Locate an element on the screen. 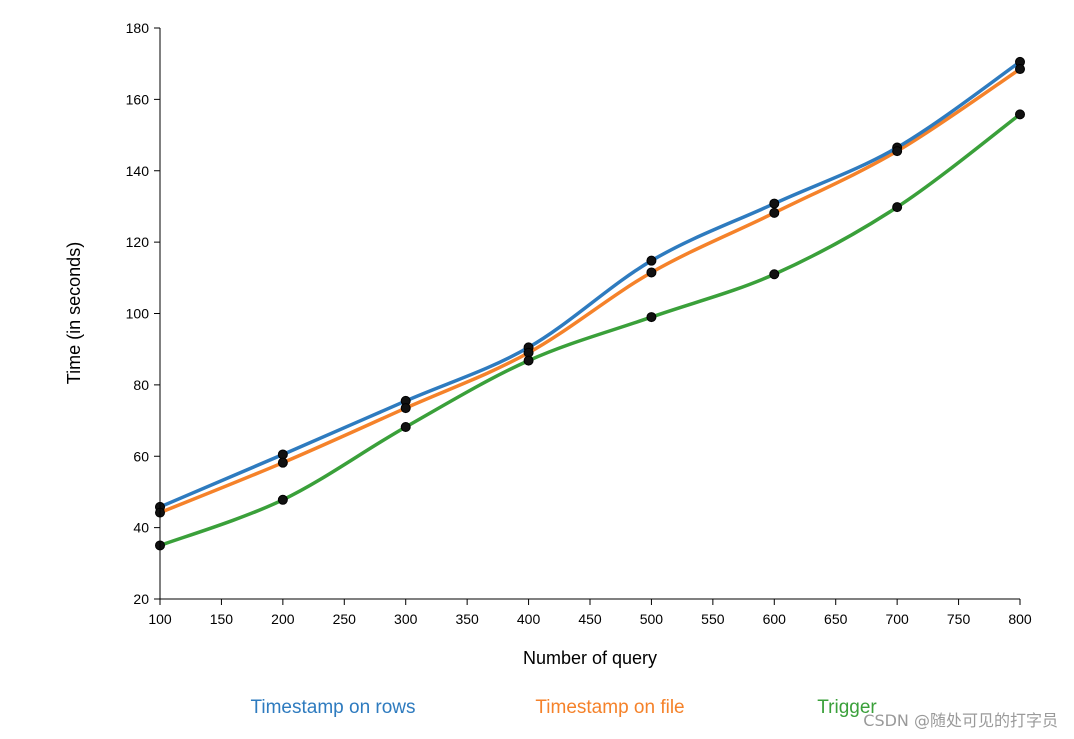  x-tick-label: 750 is located at coordinates (959, 619).